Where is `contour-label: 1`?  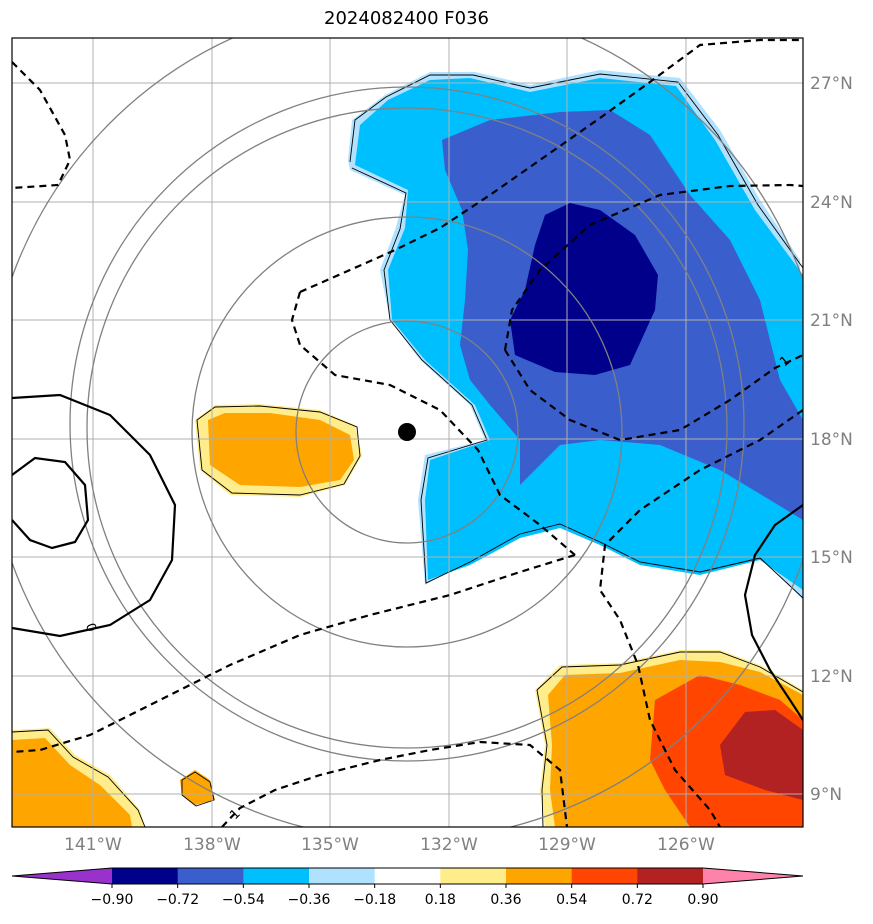
contour-label: 1 is located at coordinates (235, 814).